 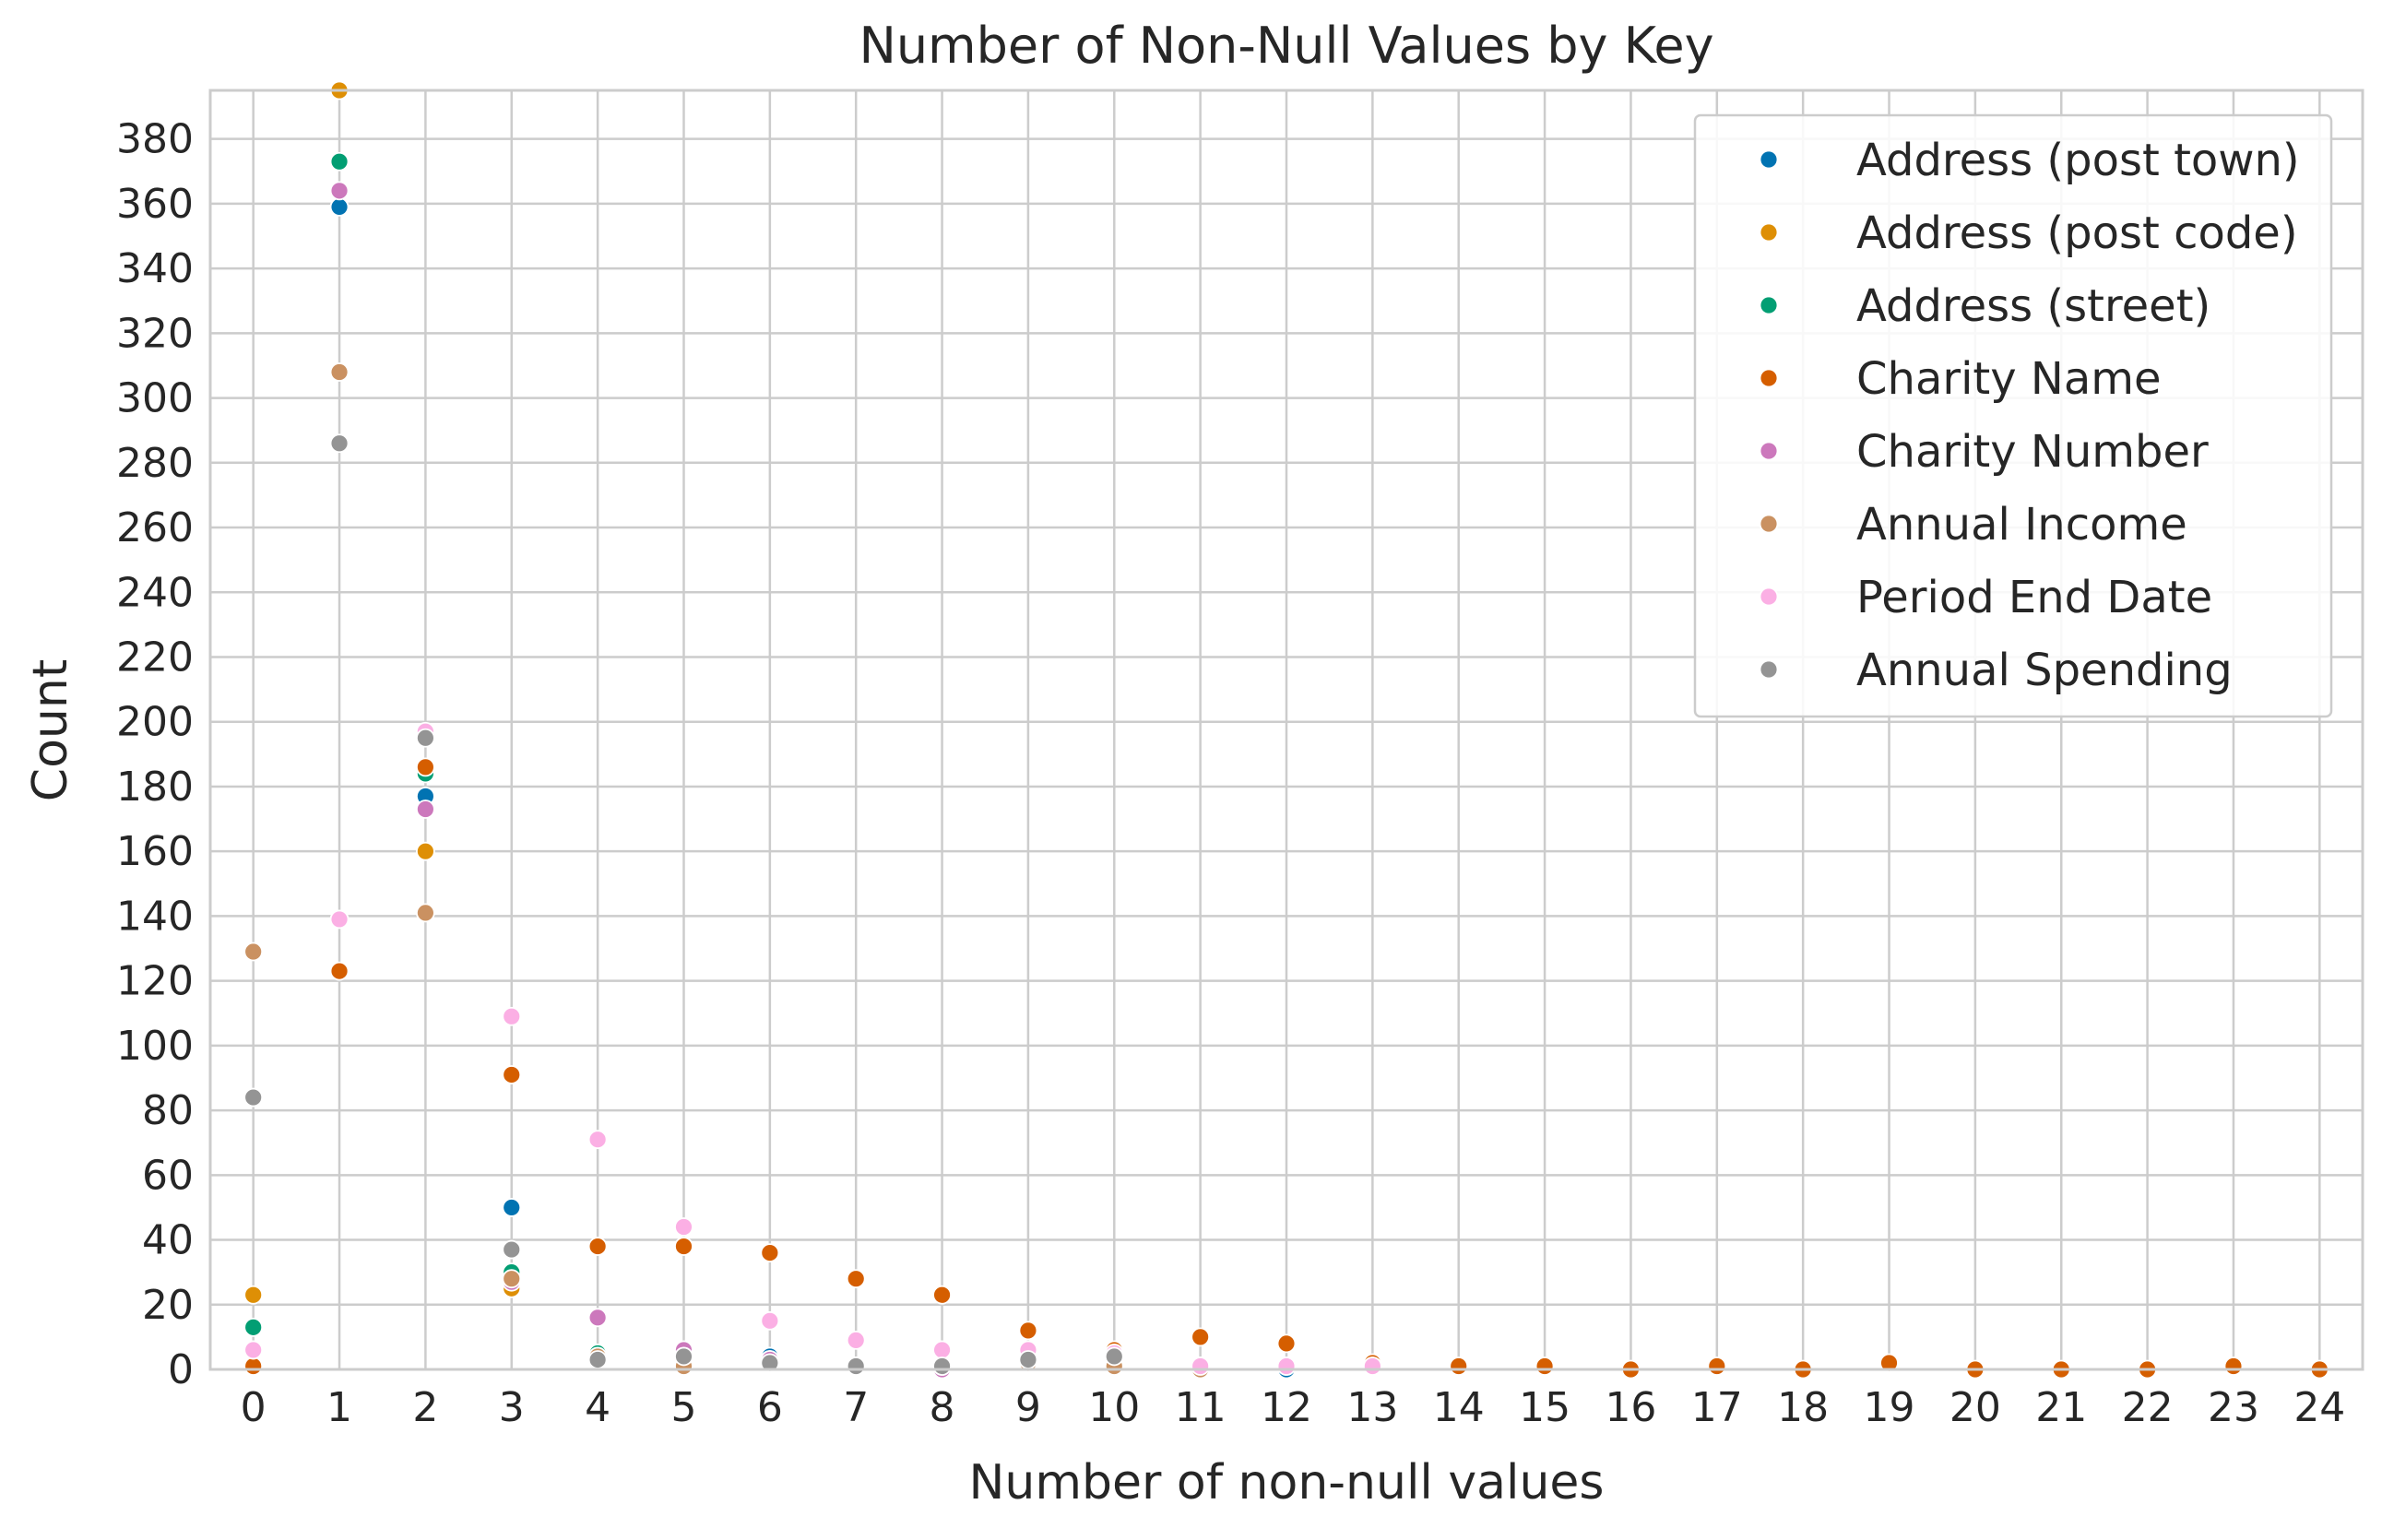 I want to click on legend-label: Address (street), so click(x=2033, y=306).